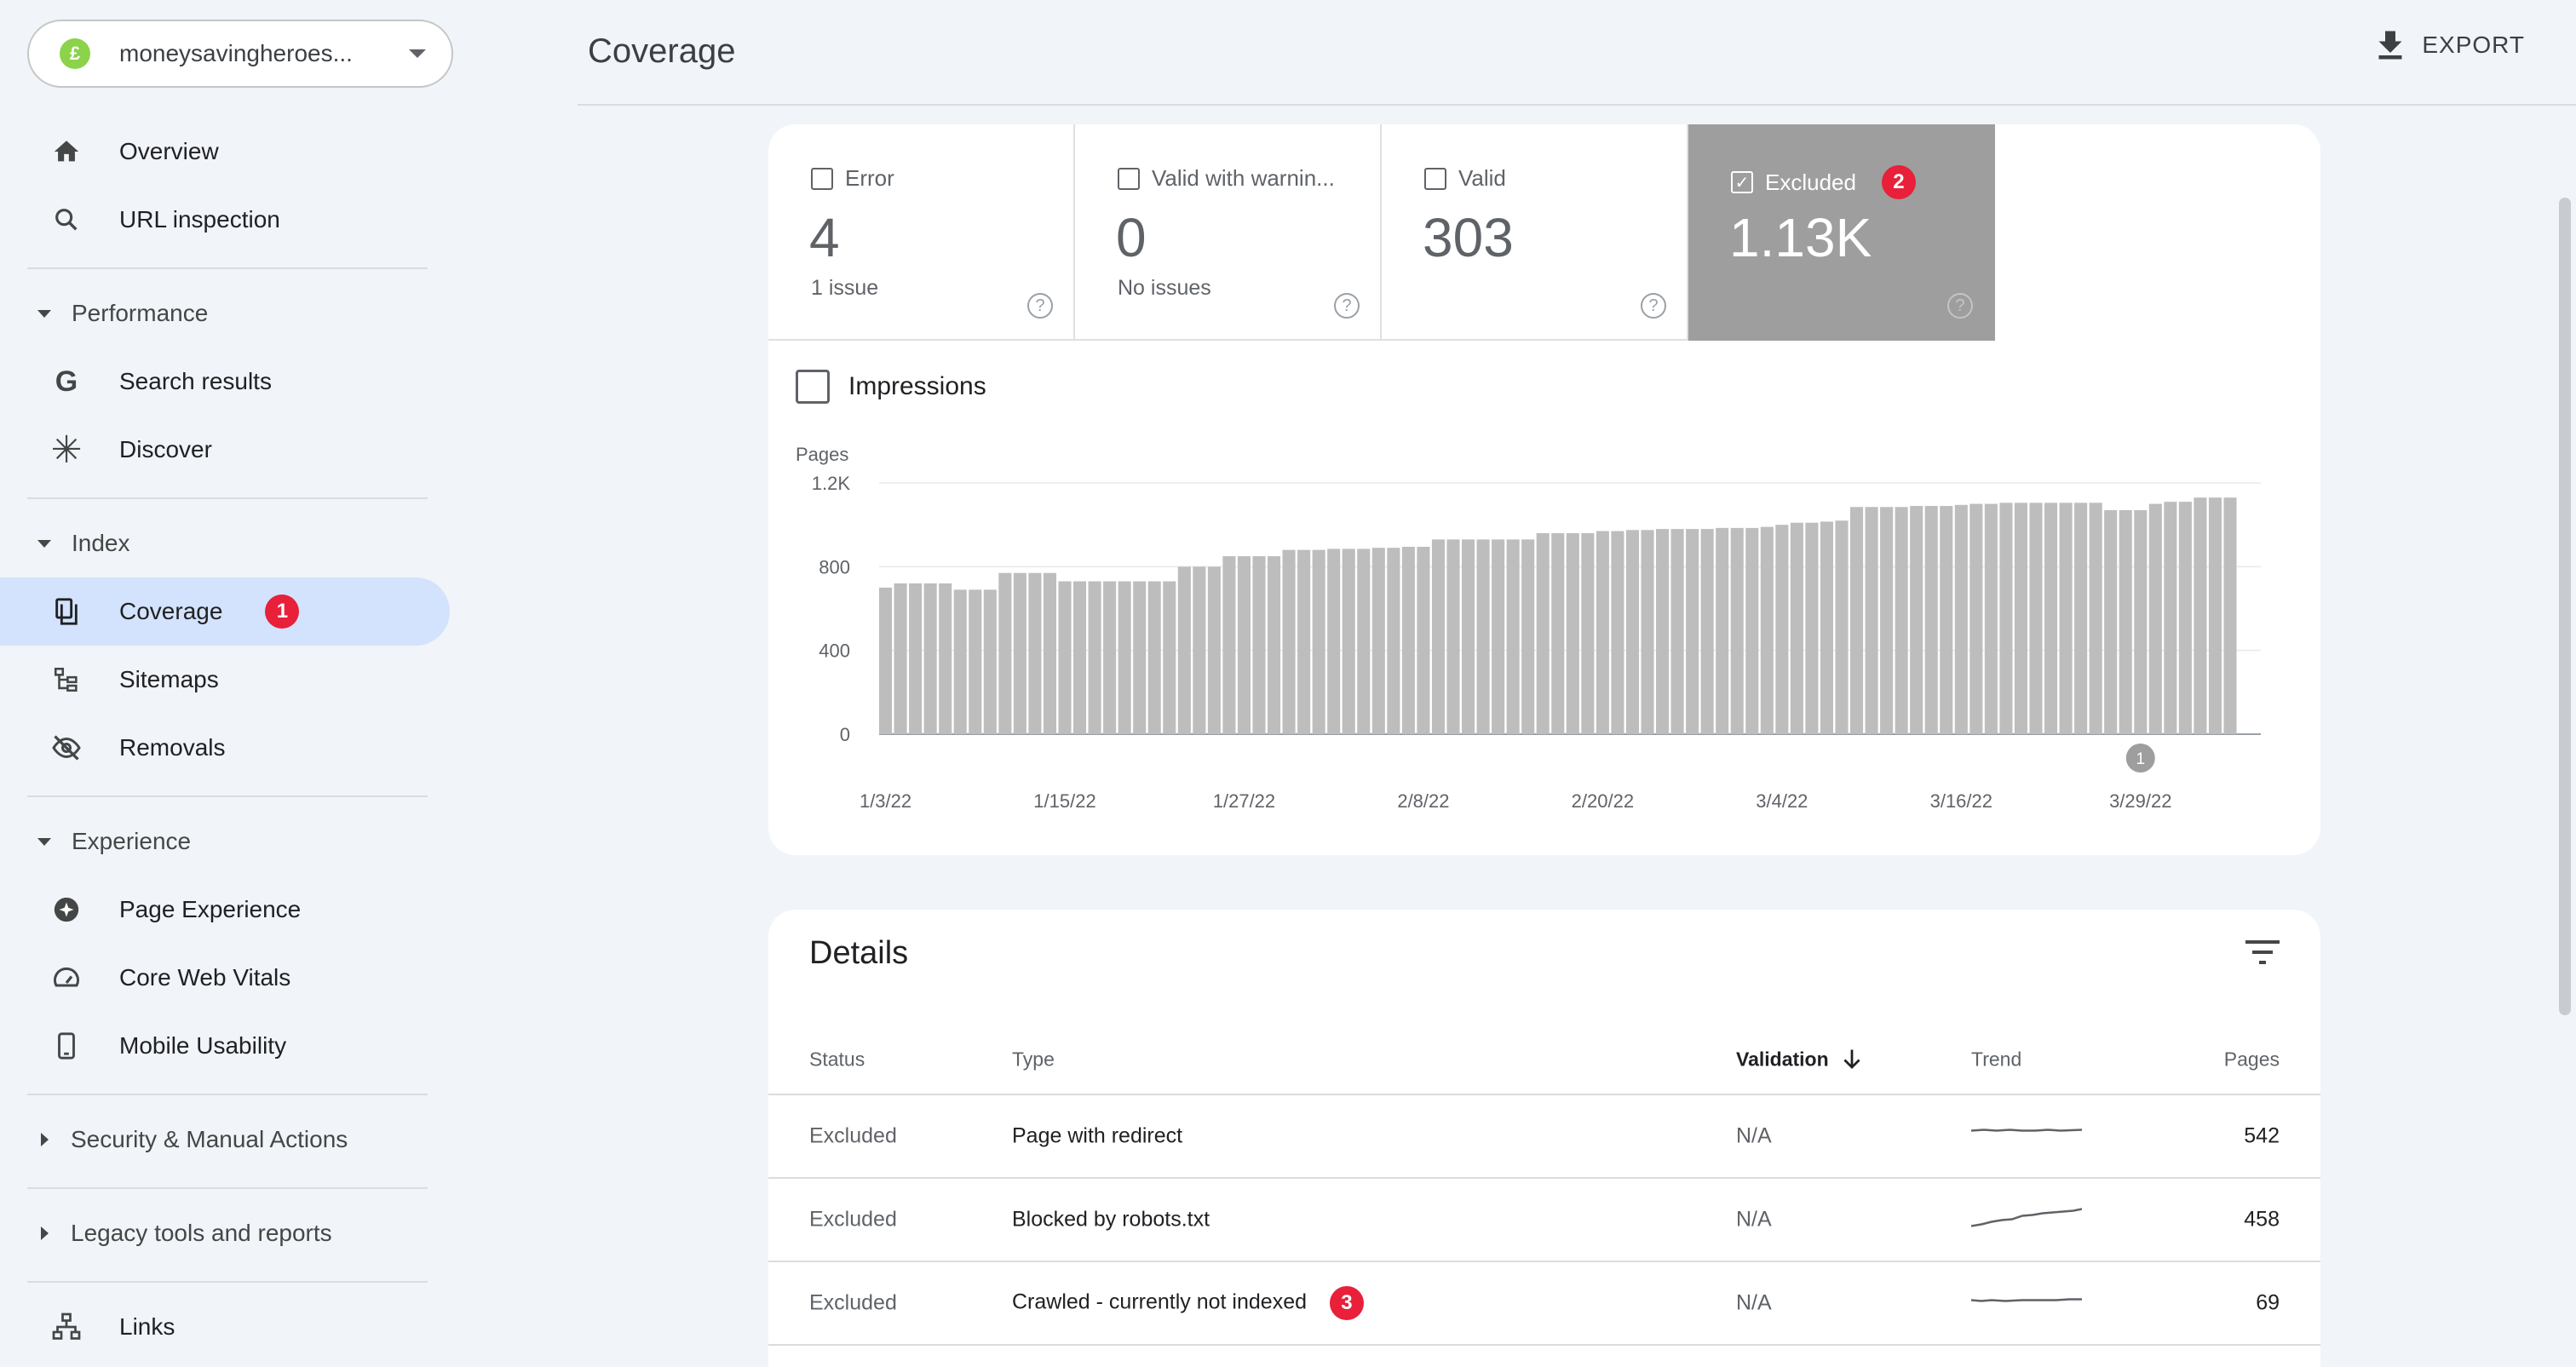 The width and height of the screenshot is (2576, 1367). I want to click on sidebar-item-overview: Overview, so click(239, 152).